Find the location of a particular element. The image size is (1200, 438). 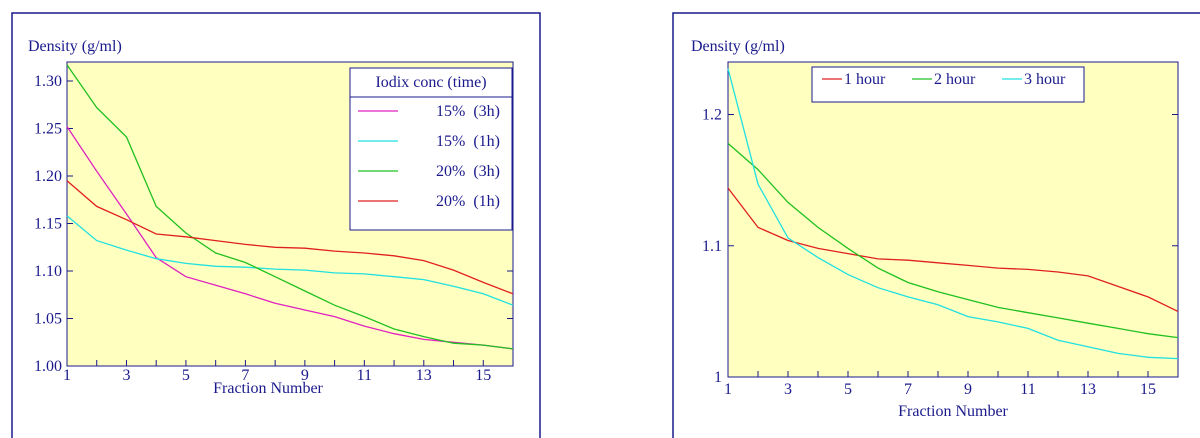

legend-label: 20% (3h) is located at coordinates (468, 171).